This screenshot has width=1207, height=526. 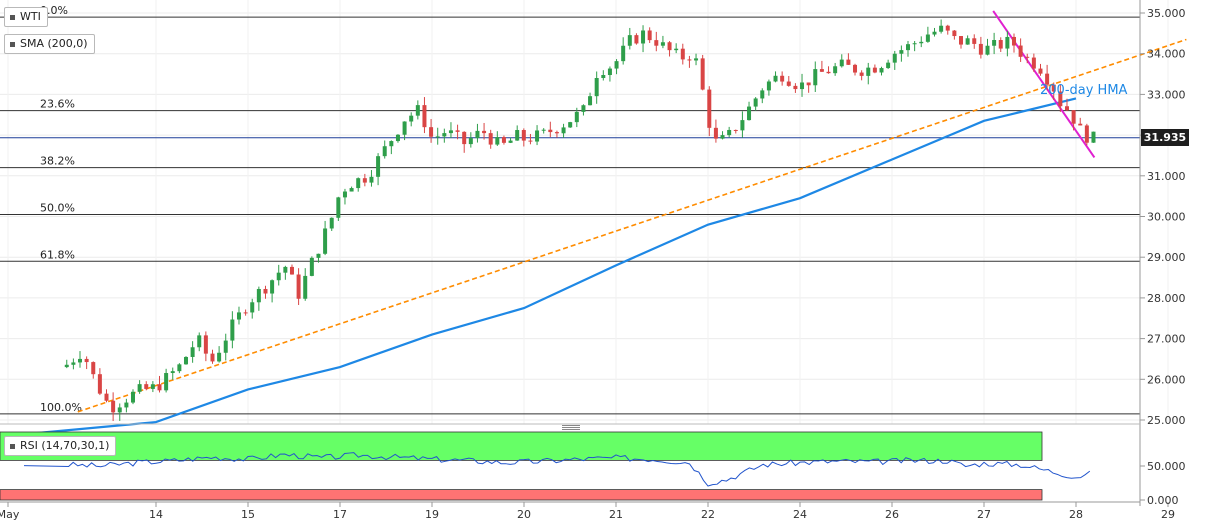 What do you see at coordinates (1166, 379) in the screenshot?
I see `y-tick-label: 26.000` at bounding box center [1166, 379].